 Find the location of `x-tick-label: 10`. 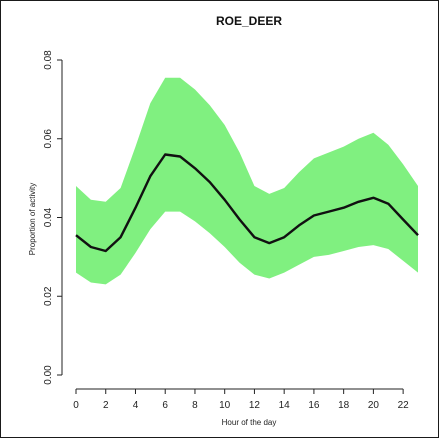

x-tick-label: 10 is located at coordinates (225, 405).